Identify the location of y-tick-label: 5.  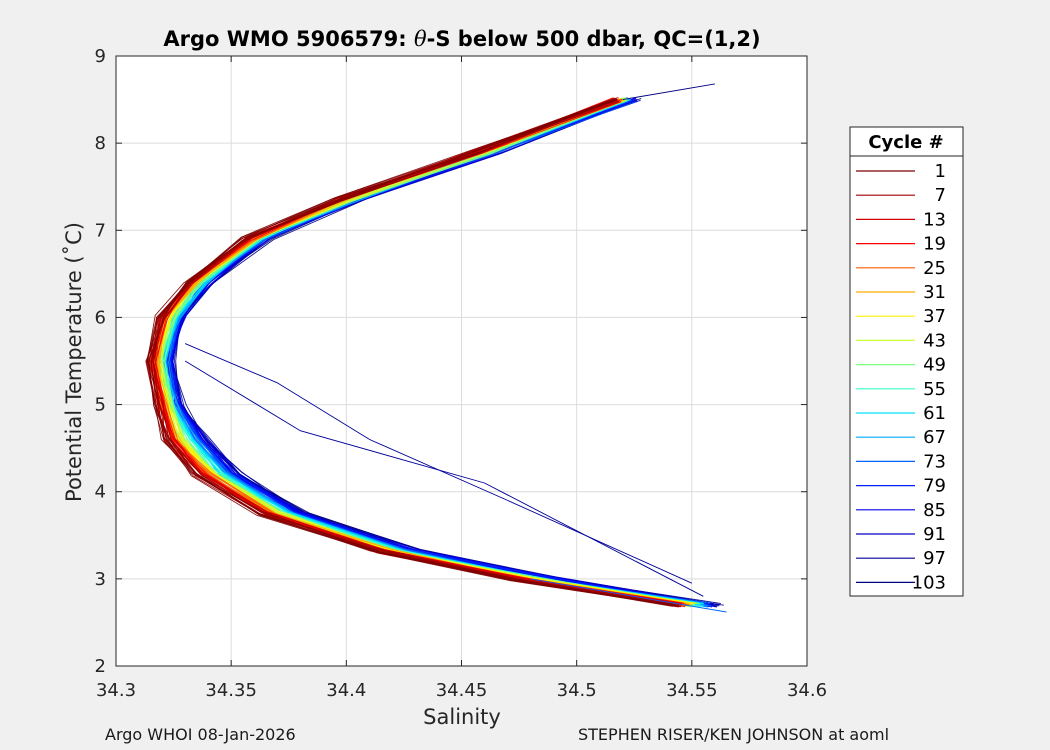
(100, 405).